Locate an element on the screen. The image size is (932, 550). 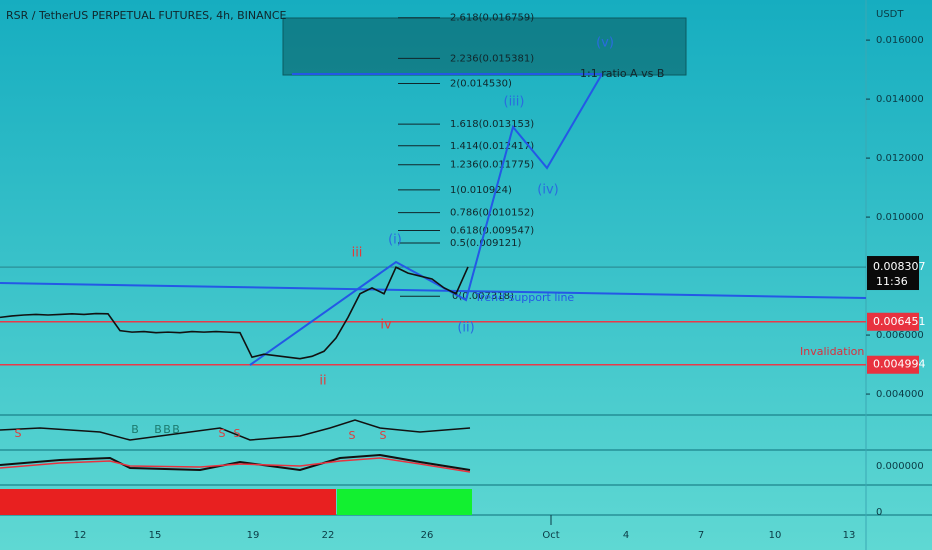
y-tick-label: 0.012000 is located at coordinates (900, 158).